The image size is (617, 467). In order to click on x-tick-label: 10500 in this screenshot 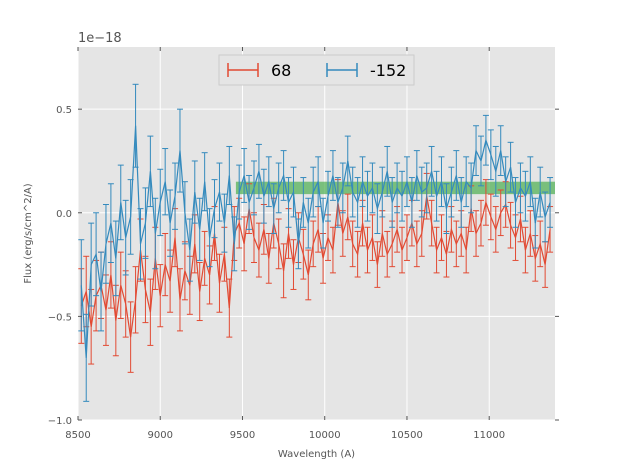, I will do `click(407, 435)`.